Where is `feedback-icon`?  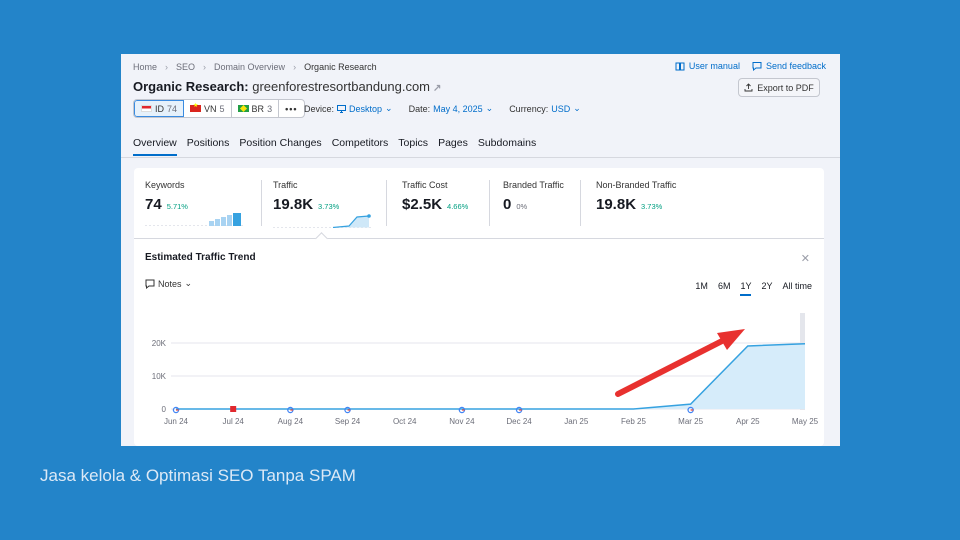 feedback-icon is located at coordinates (757, 66).